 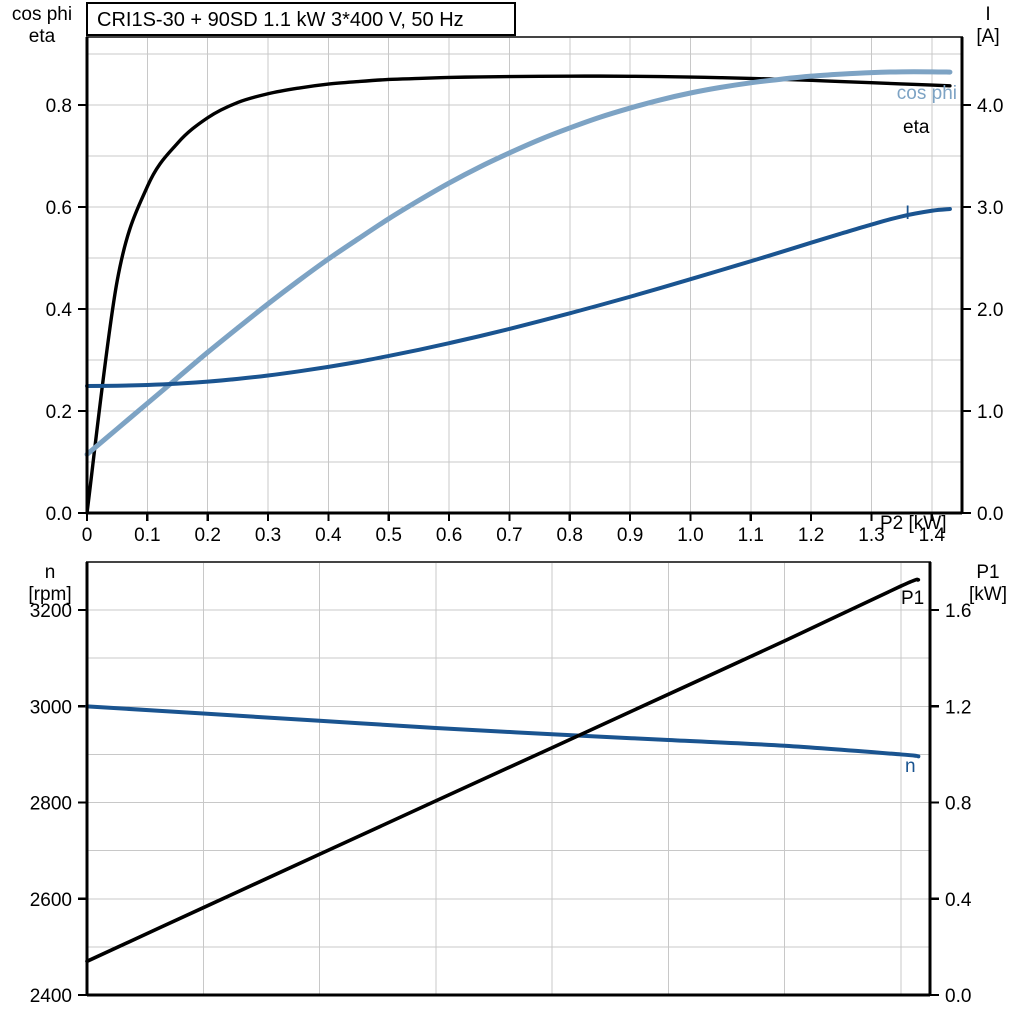 What do you see at coordinates (87, 535) in the screenshot?
I see `x-tick-label: 0` at bounding box center [87, 535].